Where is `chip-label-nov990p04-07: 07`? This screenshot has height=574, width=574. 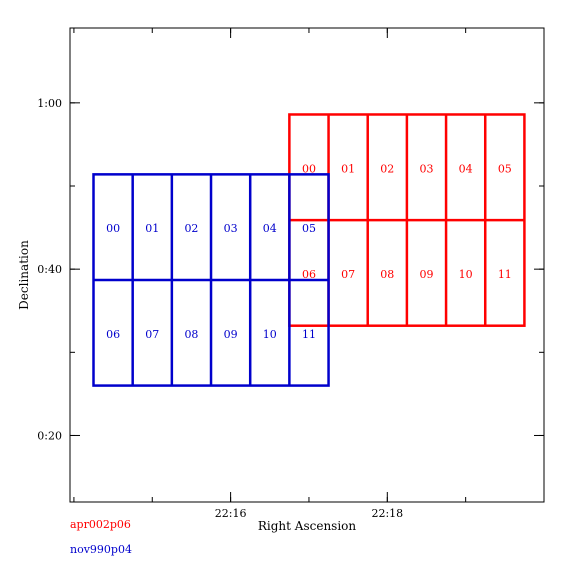
chip-label-nov990p04-07: 07 is located at coordinates (152, 334).